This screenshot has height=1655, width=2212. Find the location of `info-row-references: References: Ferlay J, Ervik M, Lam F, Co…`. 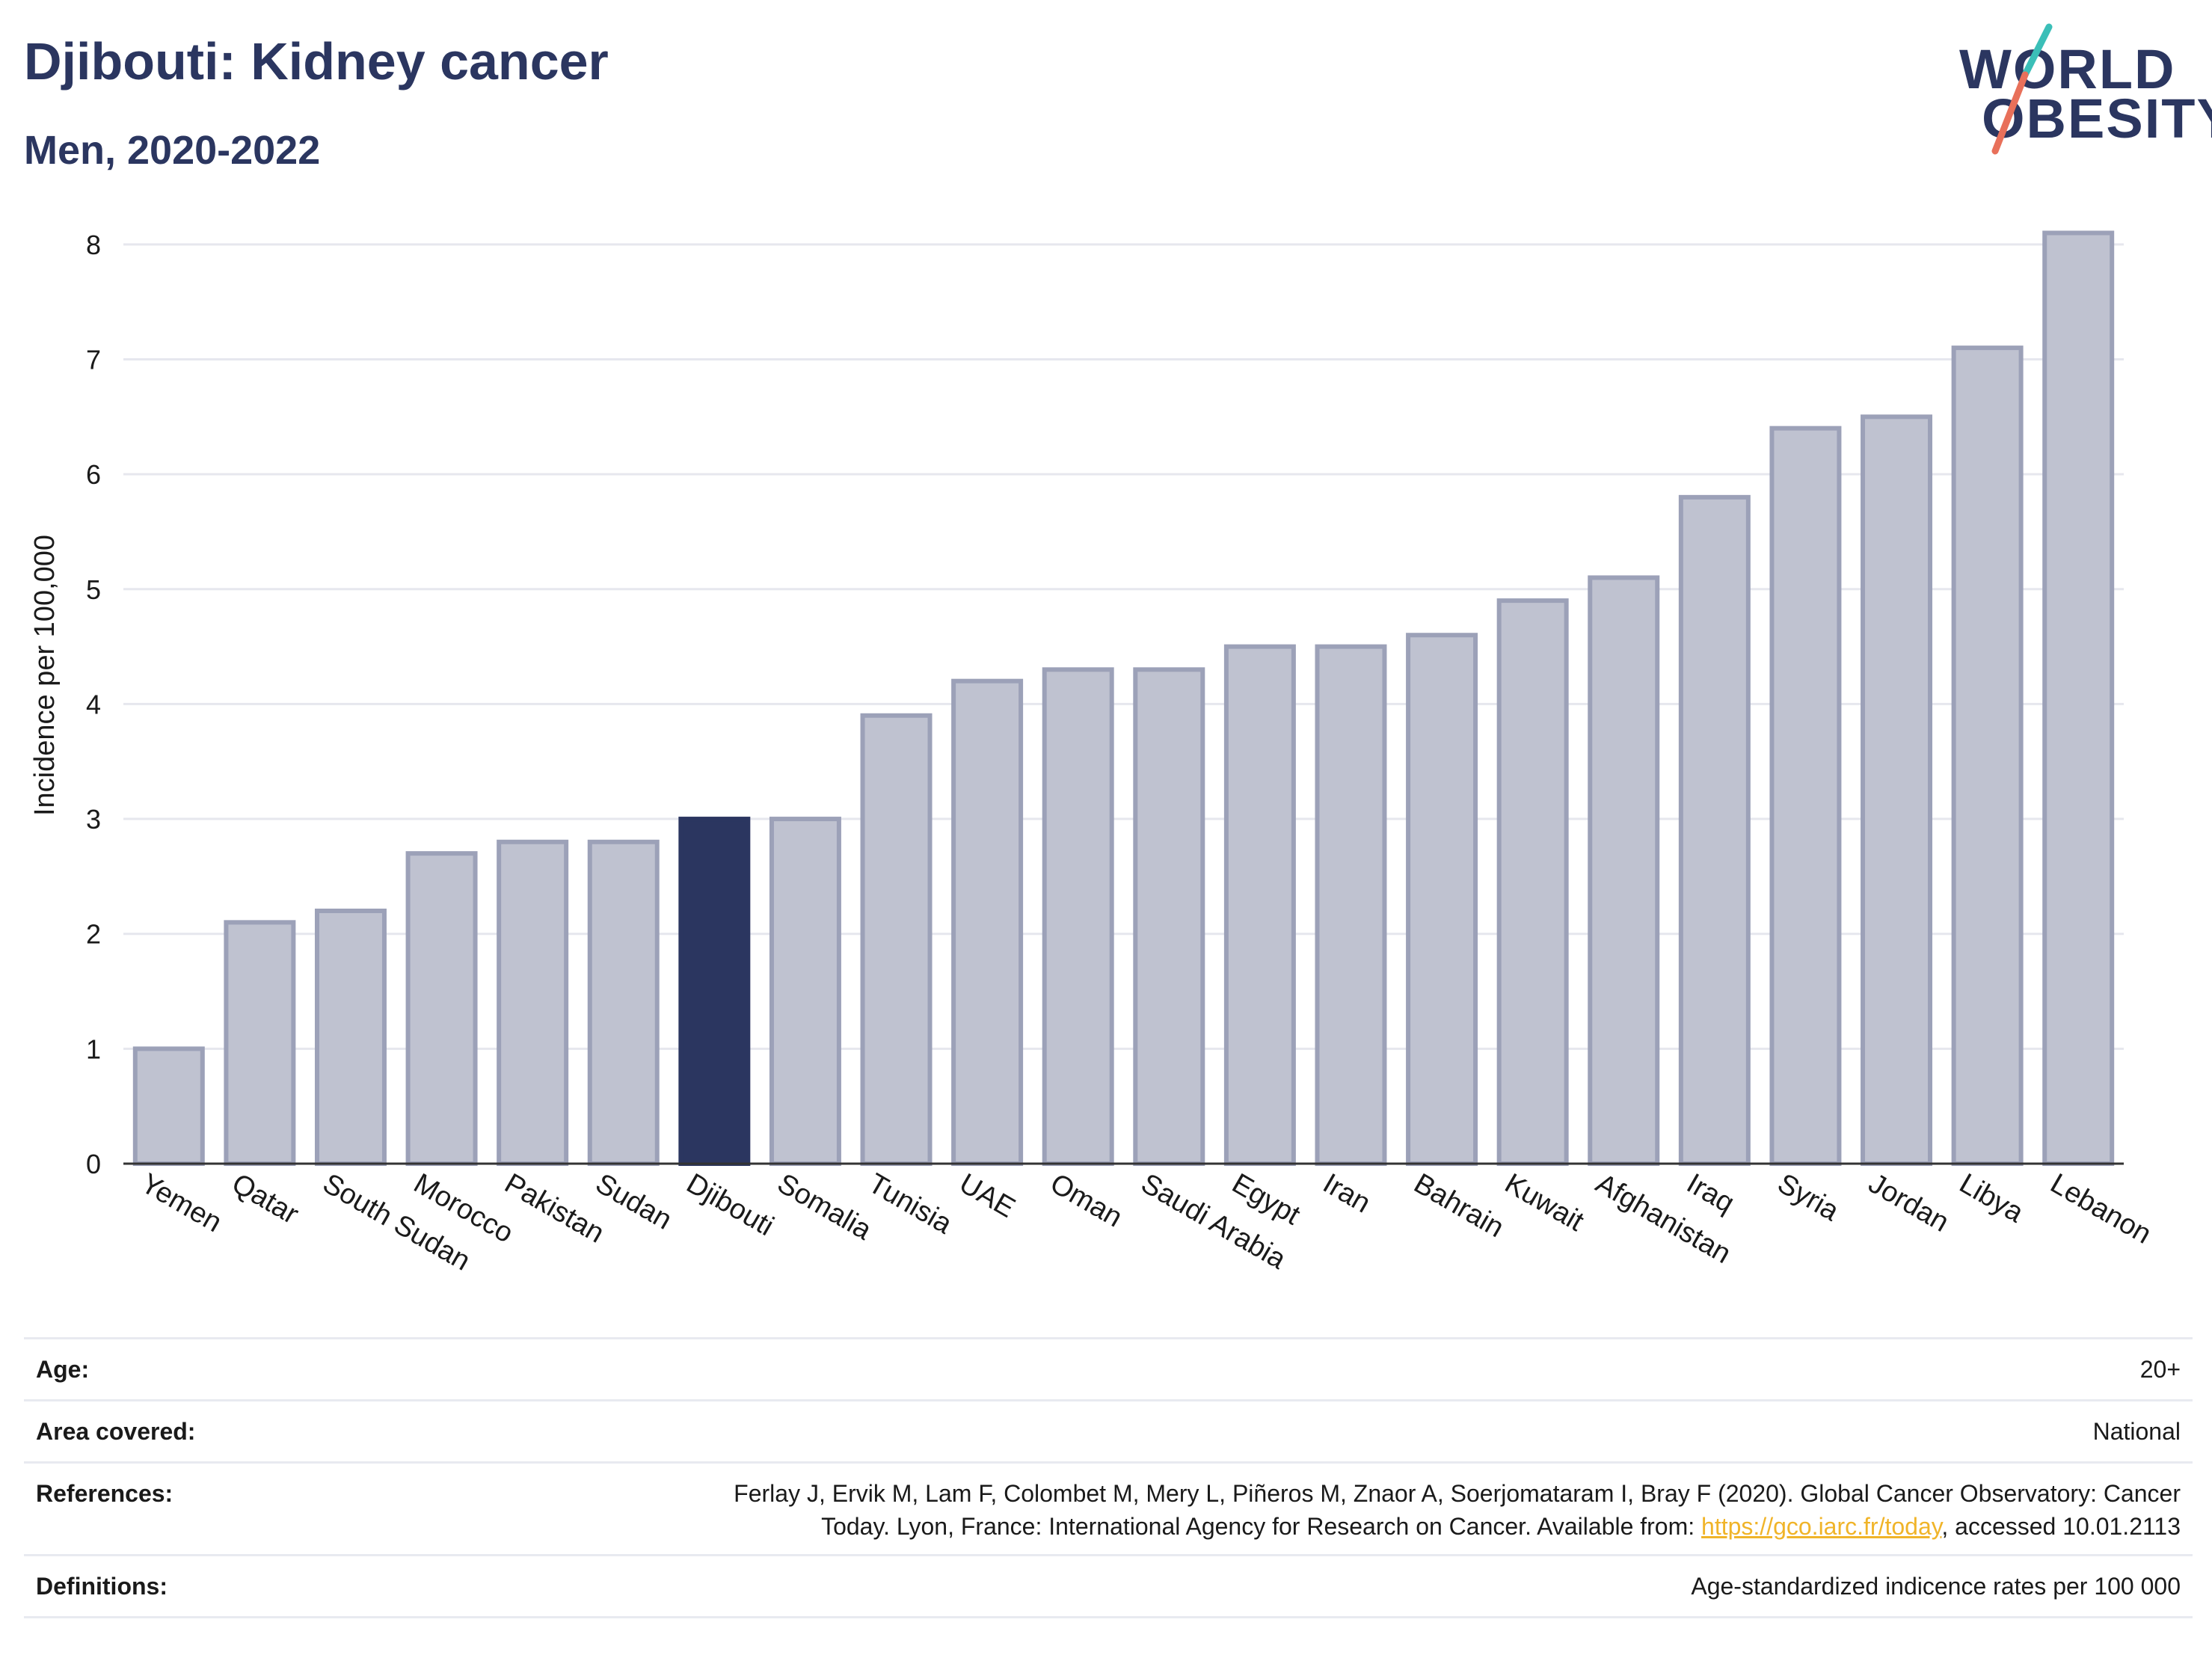

info-row-references: References: Ferlay J, Ervik M, Lam F, Co… is located at coordinates (1108, 1507).